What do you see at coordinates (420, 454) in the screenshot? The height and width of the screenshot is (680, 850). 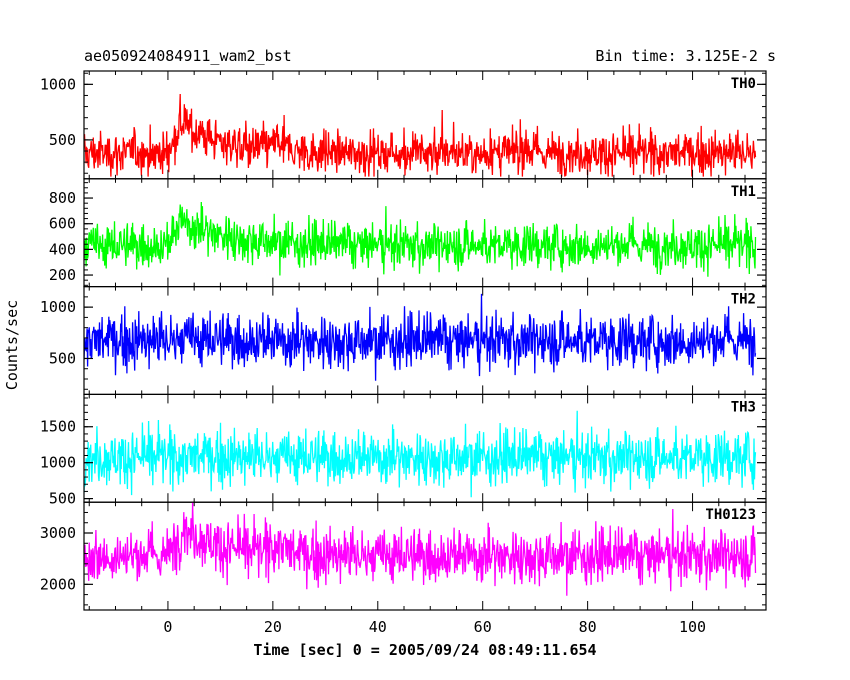 I see `series-line-th3` at bounding box center [420, 454].